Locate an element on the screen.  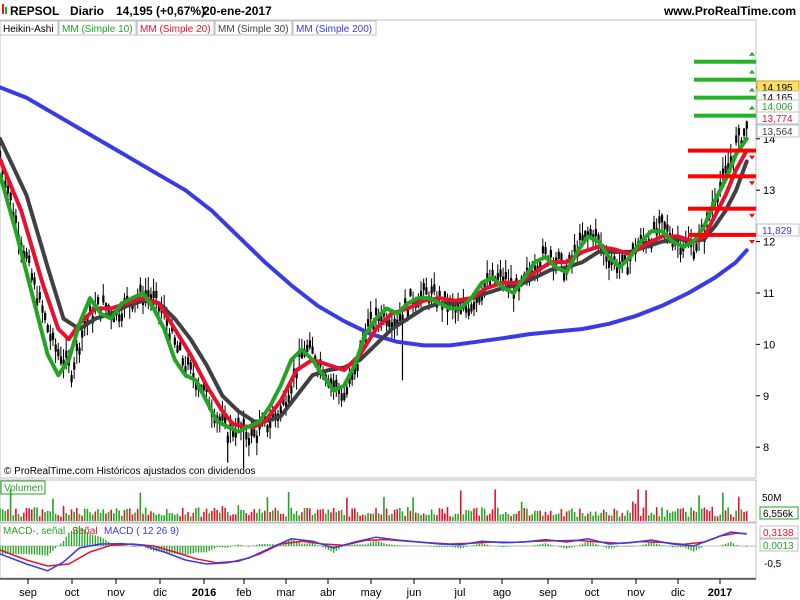
macd-value-box is located at coordinates (779, 545).